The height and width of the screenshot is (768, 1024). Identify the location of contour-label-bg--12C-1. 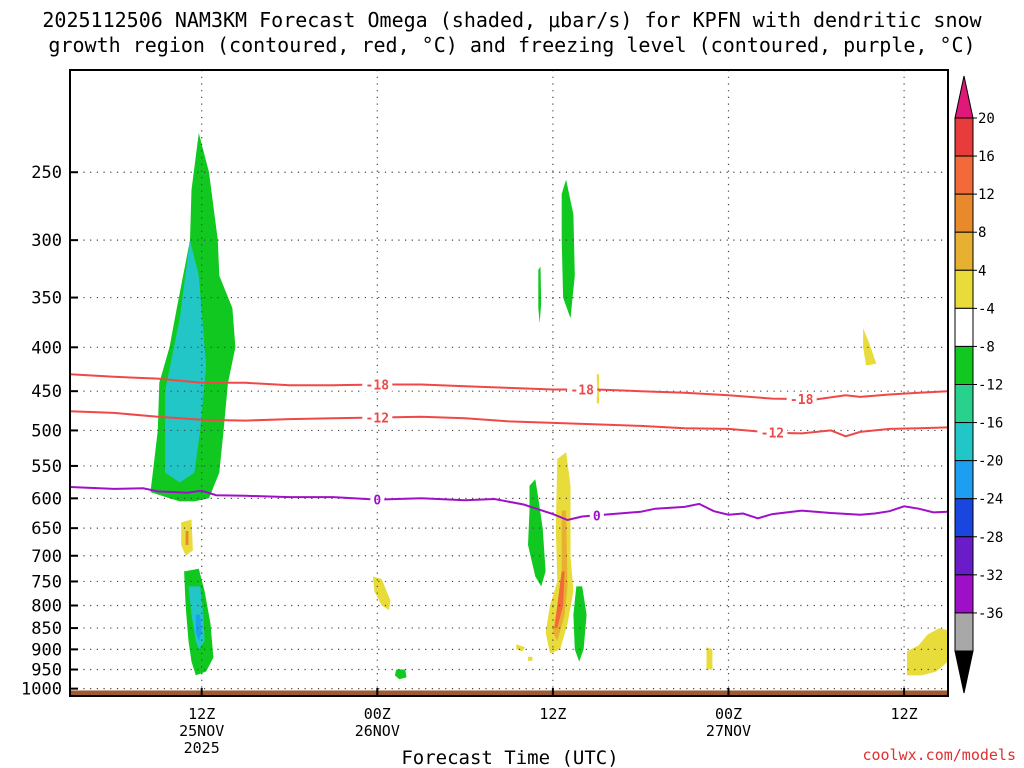
(772, 432).